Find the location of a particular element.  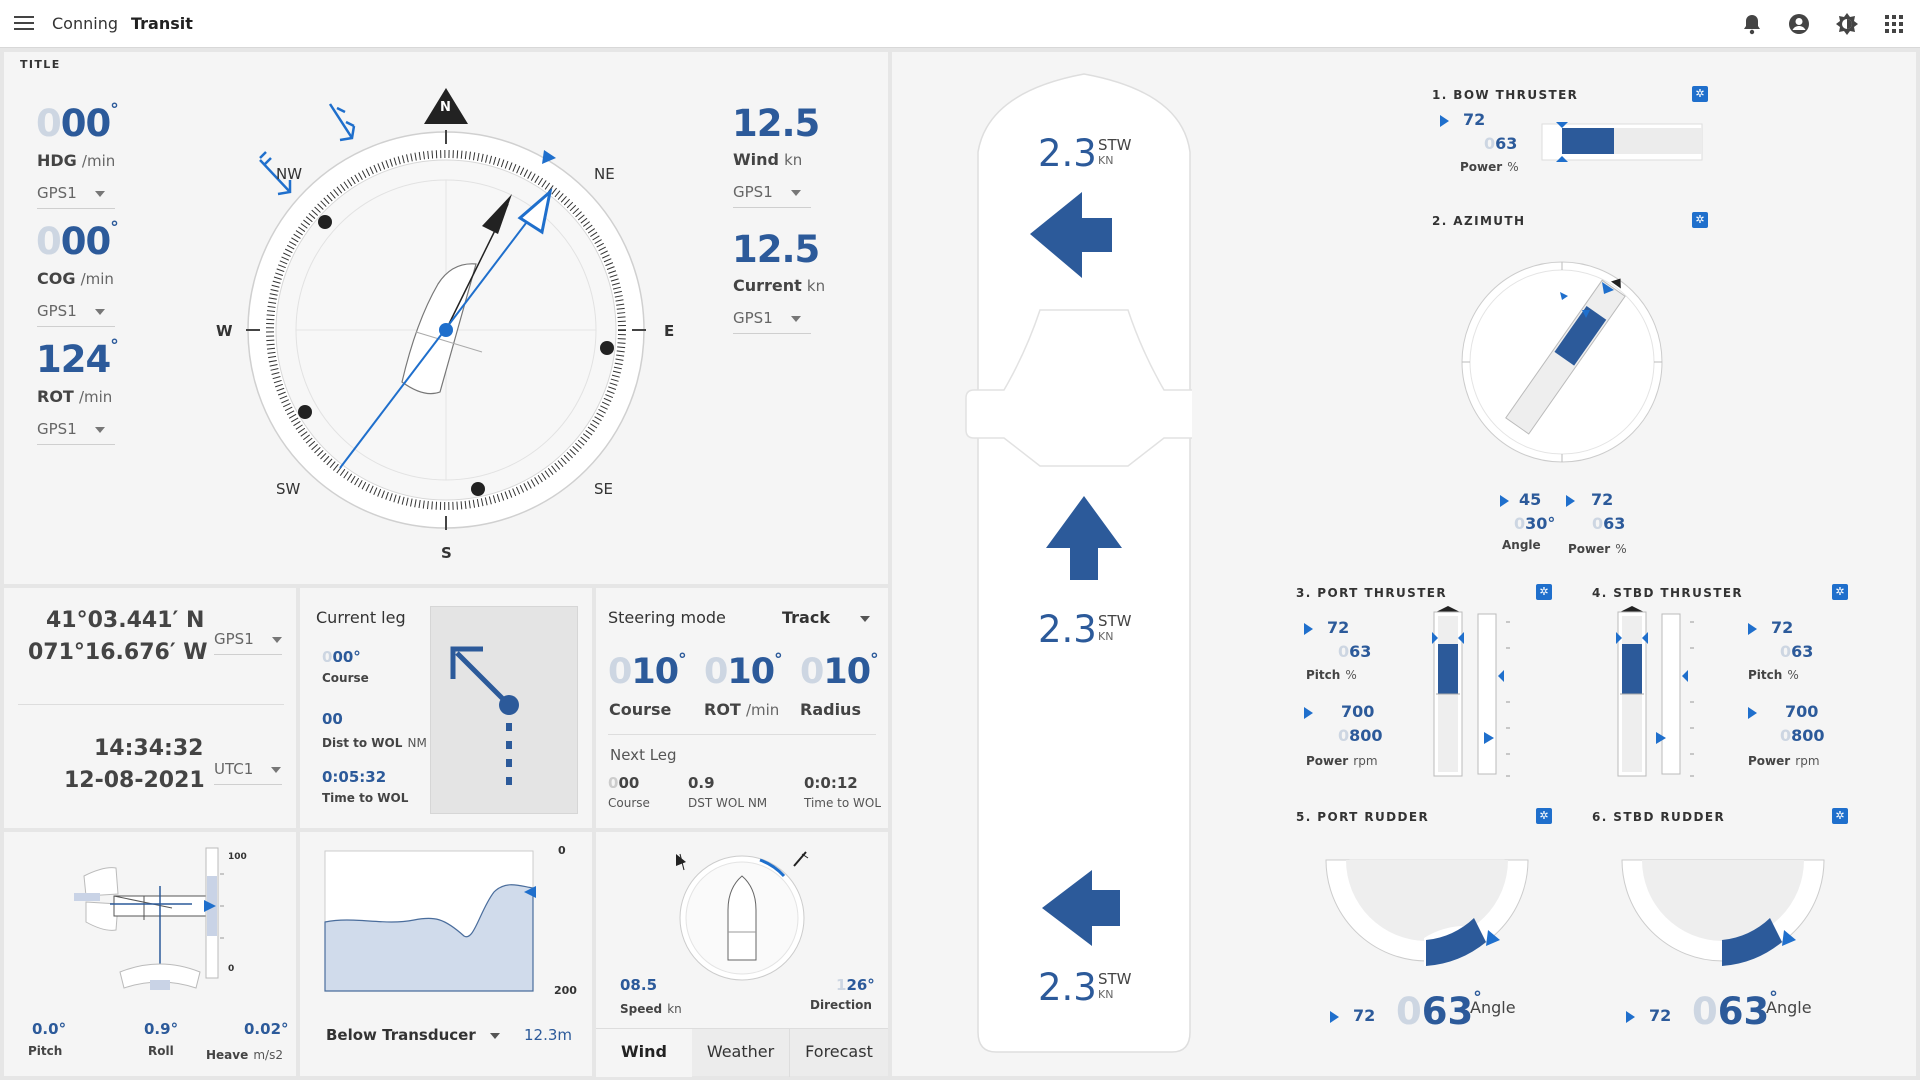

port-power-label: Power rpm is located at coordinates (1342, 761).